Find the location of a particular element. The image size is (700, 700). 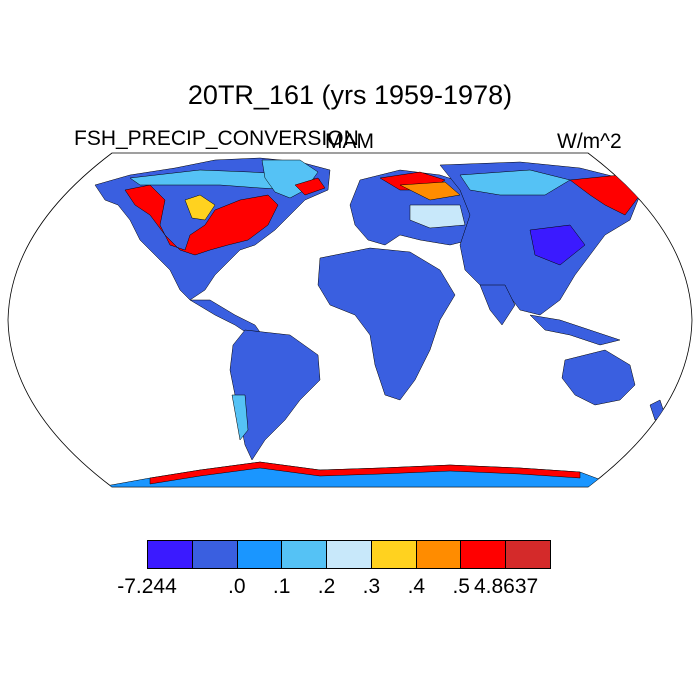

europe-pale is located at coordinates (437, 216).